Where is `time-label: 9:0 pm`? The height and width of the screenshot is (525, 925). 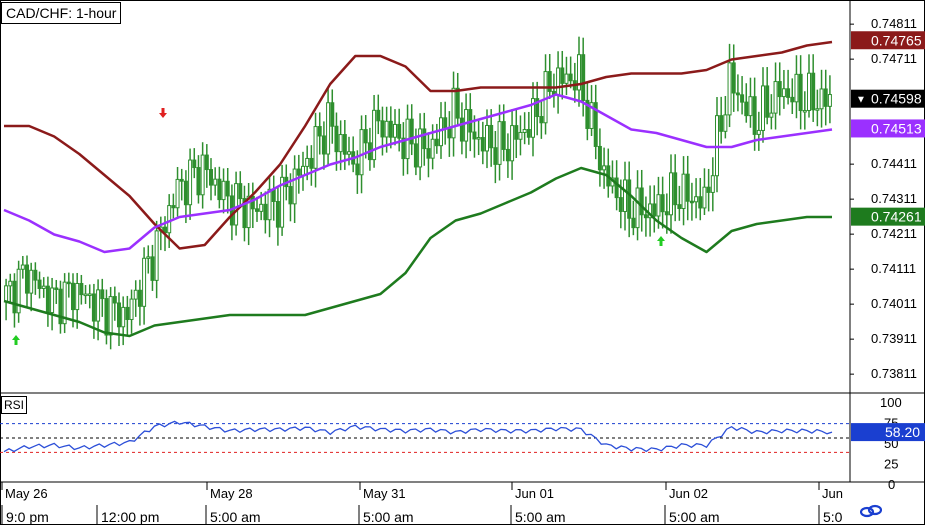 time-label: 9:0 pm is located at coordinates (27, 517).